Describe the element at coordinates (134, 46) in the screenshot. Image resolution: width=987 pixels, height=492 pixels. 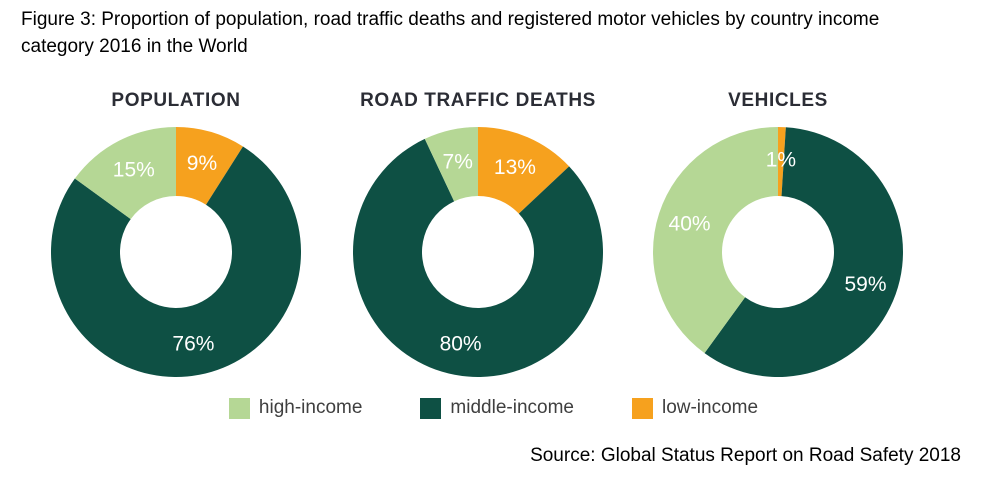
I see `figure-title-line2: category 2016 in the World` at that location.